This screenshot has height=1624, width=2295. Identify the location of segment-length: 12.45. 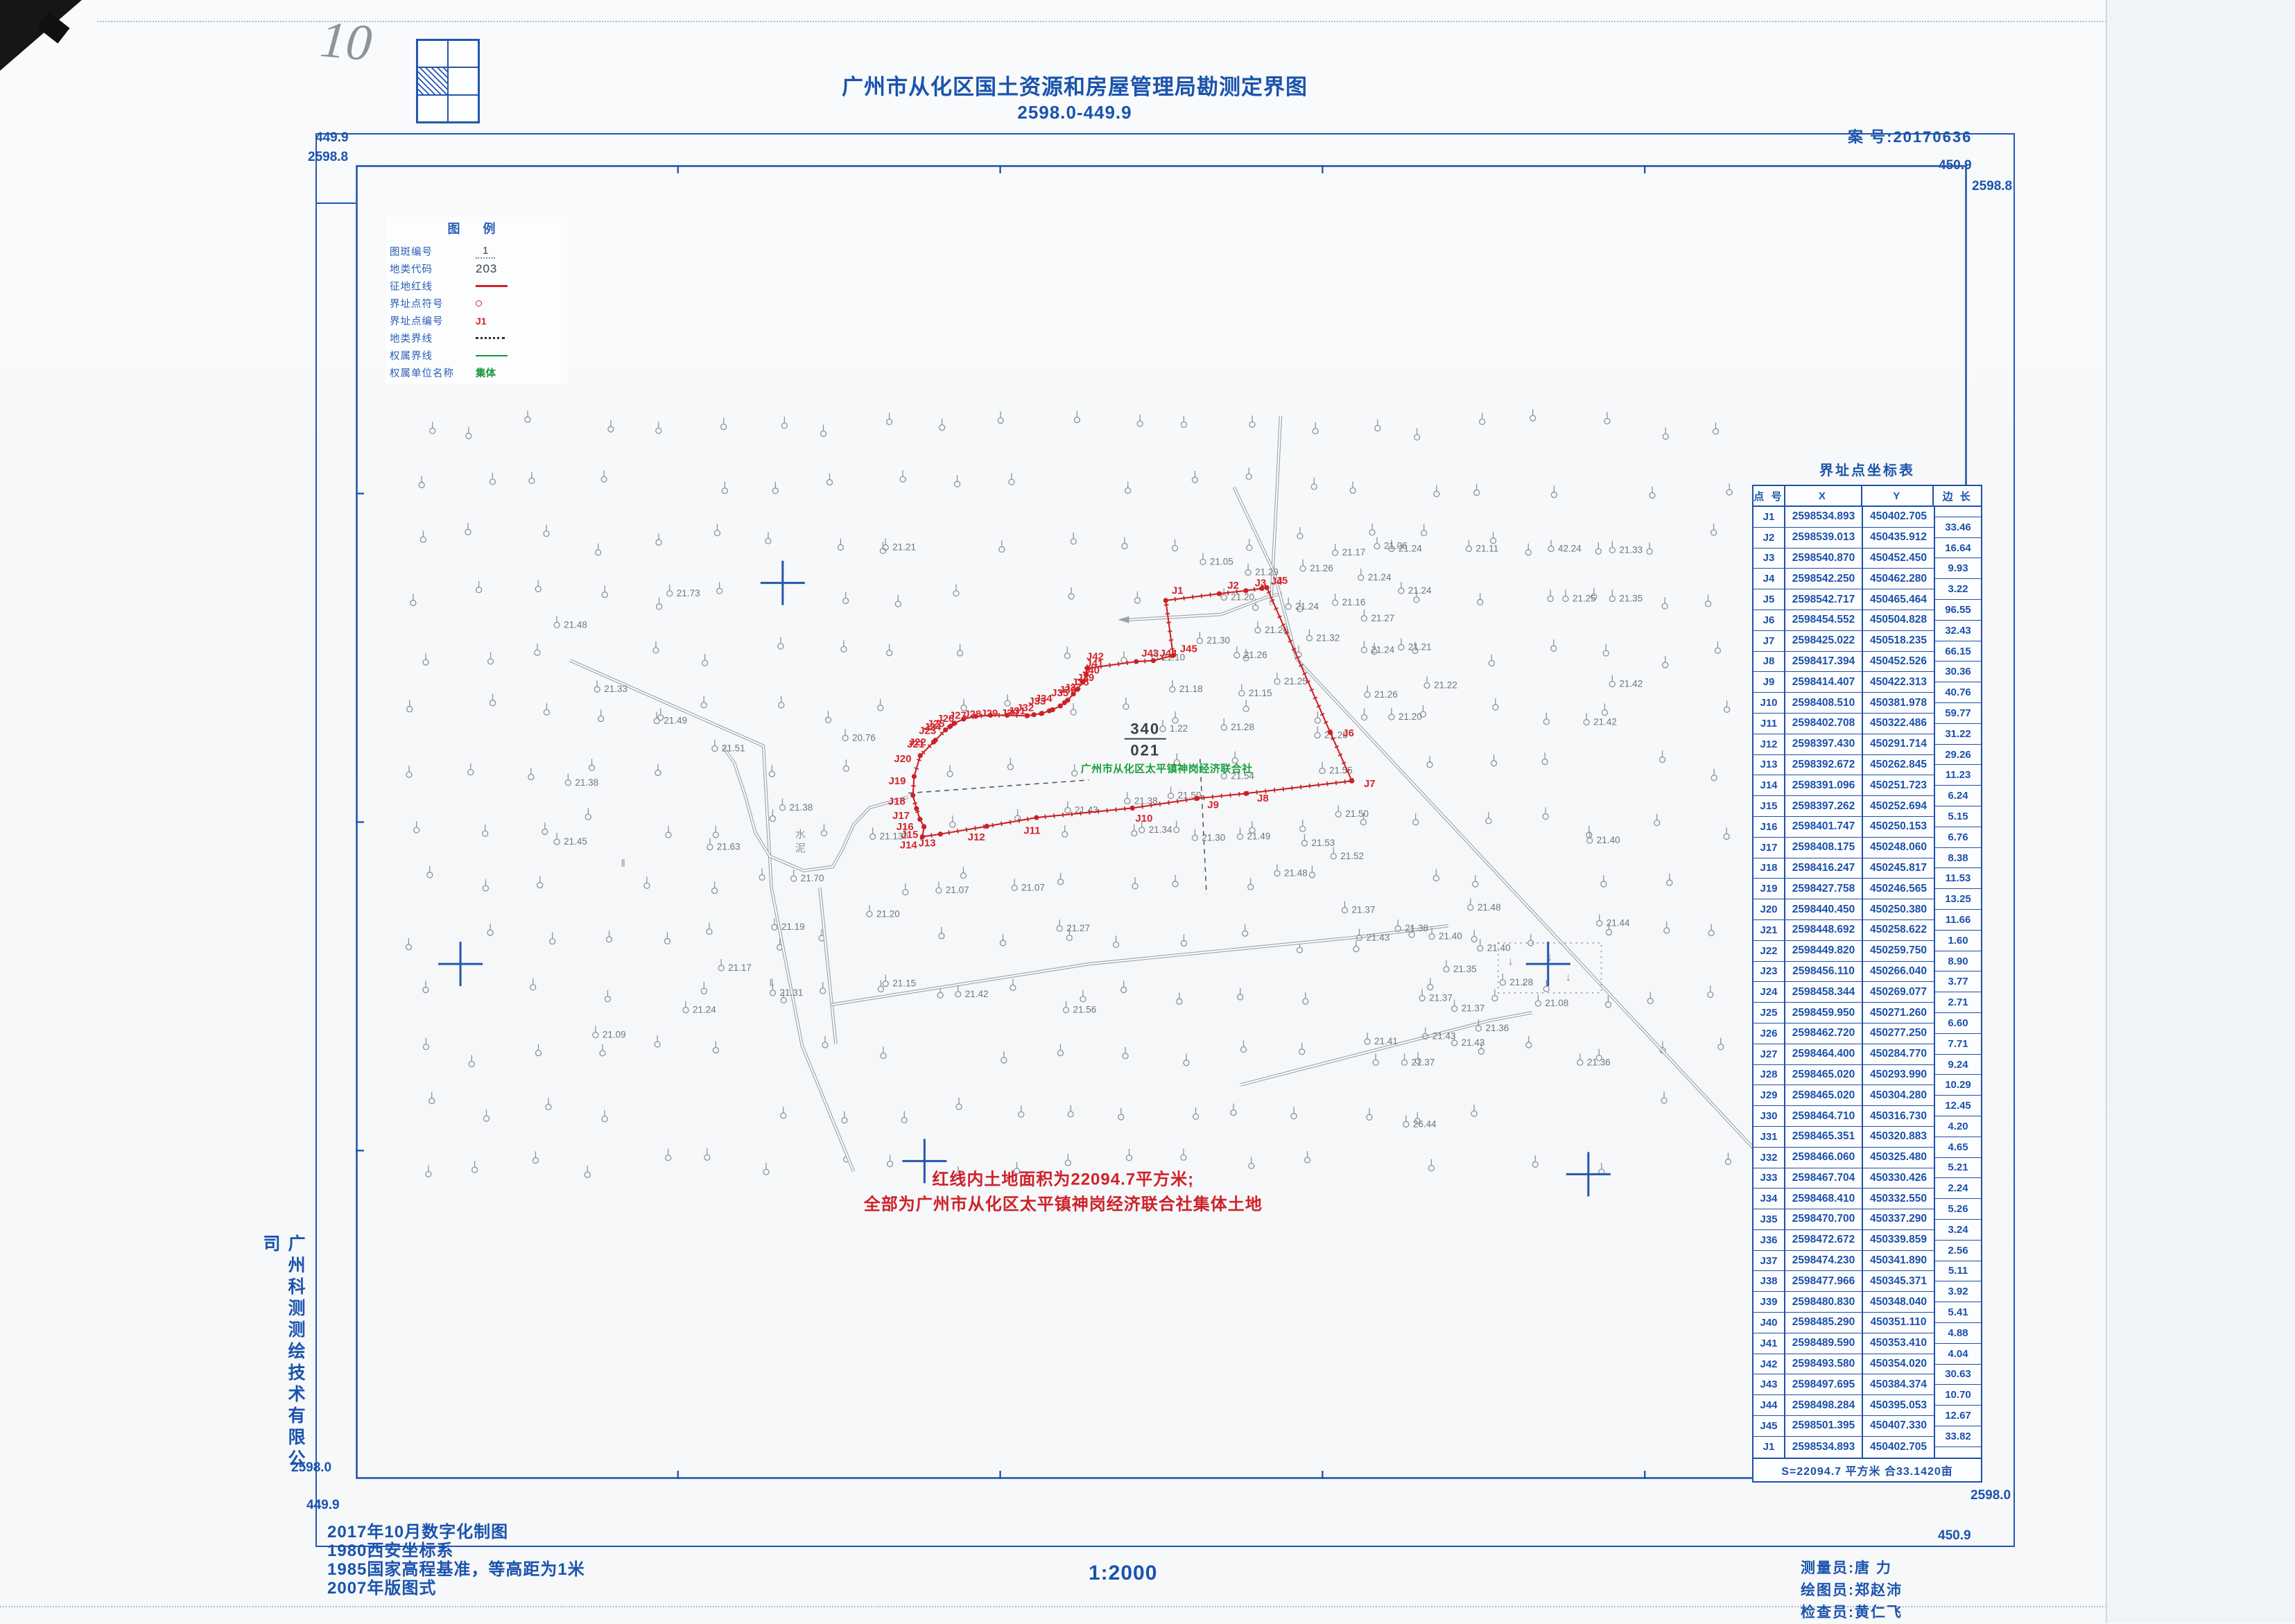
(1958, 1106).